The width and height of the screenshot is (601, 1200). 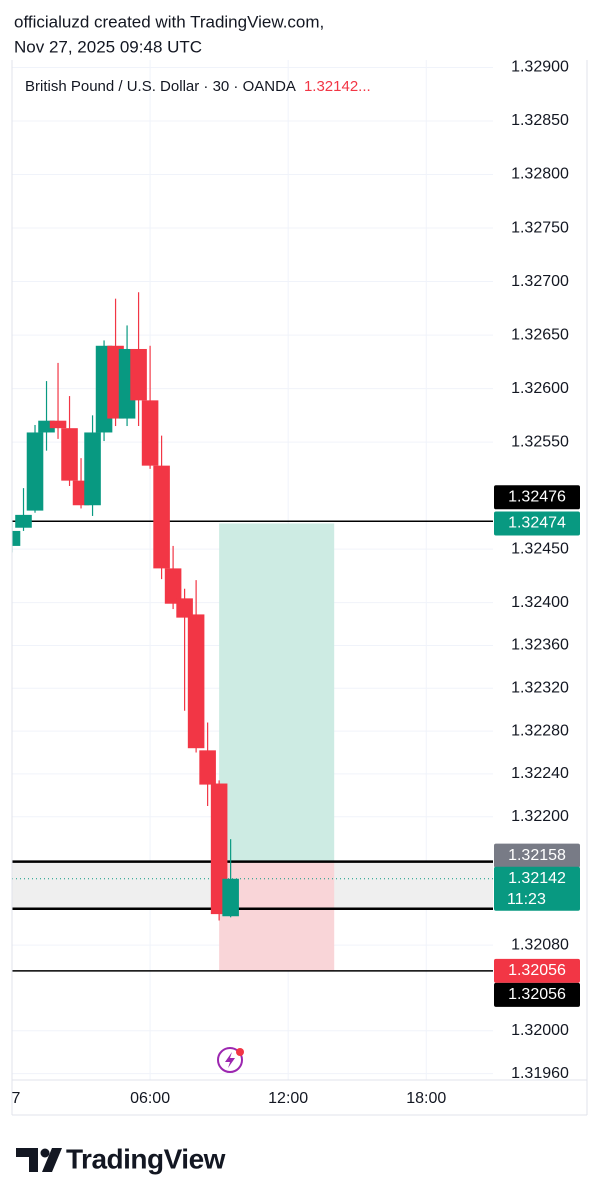 What do you see at coordinates (16, 1098) in the screenshot?
I see `x-tick-label: 7` at bounding box center [16, 1098].